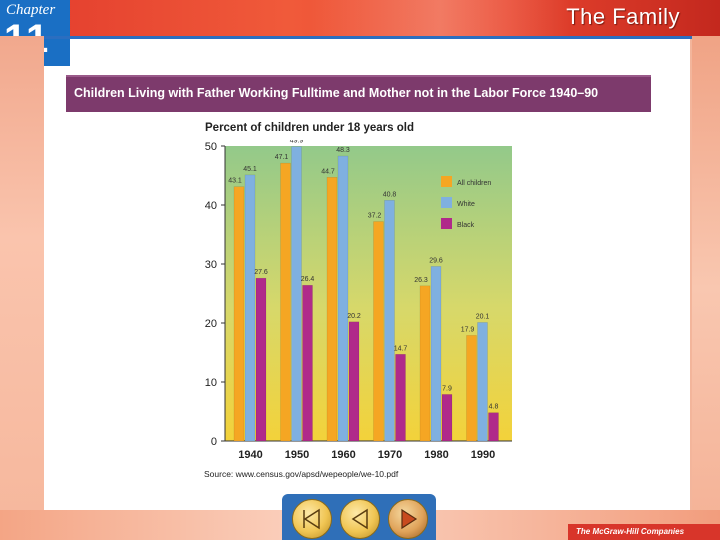 The height and width of the screenshot is (540, 720). I want to click on y-tick-label: 0, so click(214, 442).